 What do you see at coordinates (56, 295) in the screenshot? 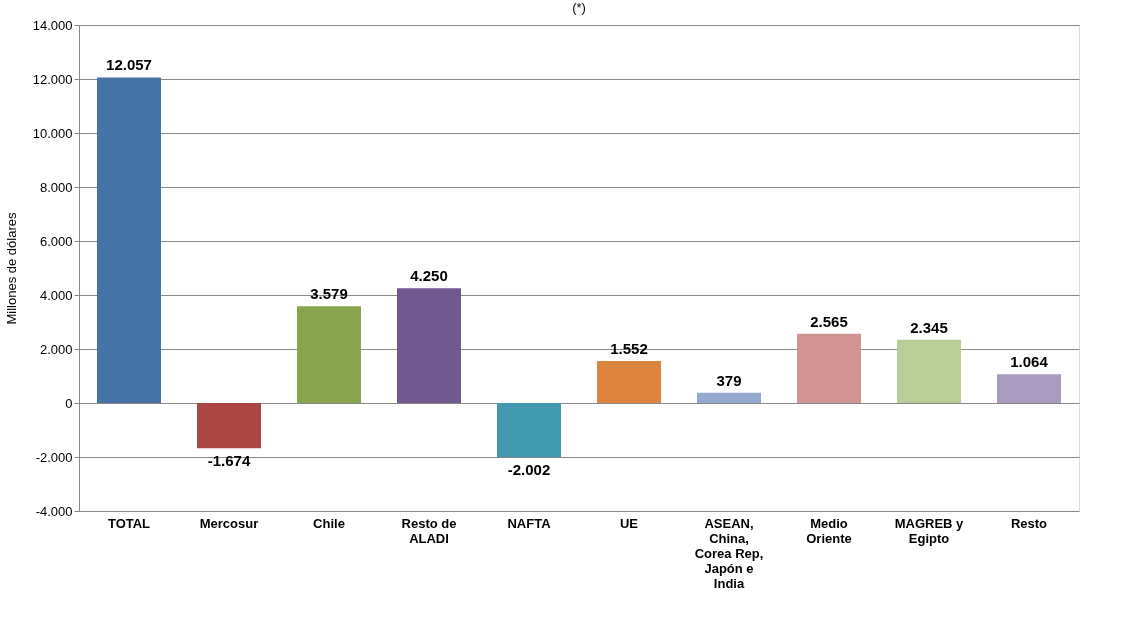
I see `y-tick-label: 4.000` at bounding box center [56, 295].